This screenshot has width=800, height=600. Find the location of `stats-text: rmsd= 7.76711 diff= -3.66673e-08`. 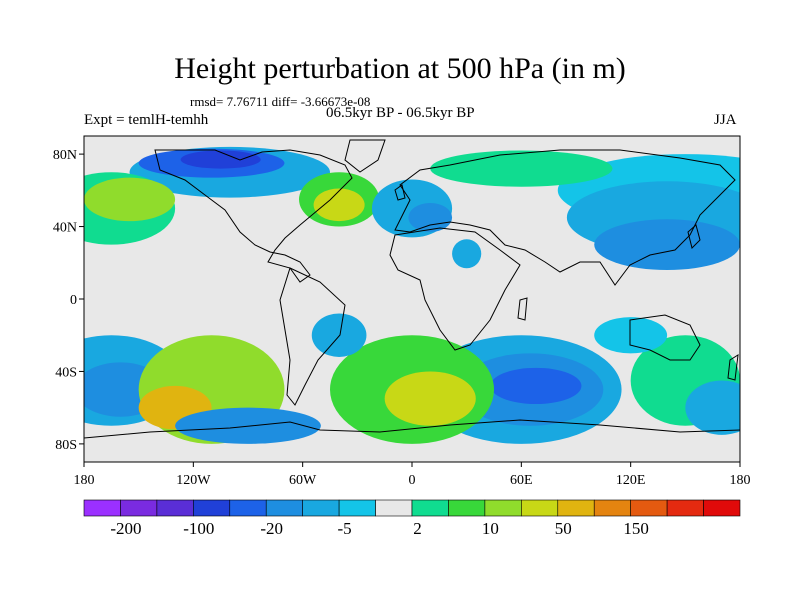

stats-text: rmsd= 7.76711 diff= -3.66673e-08 is located at coordinates (280, 101).